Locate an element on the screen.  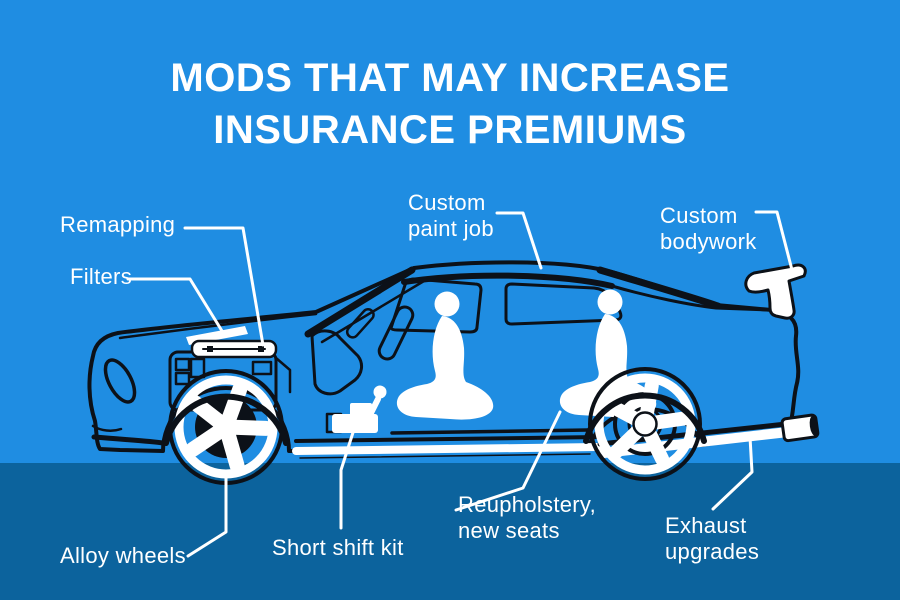
label-remapping: Remapping is located at coordinates (118, 224).